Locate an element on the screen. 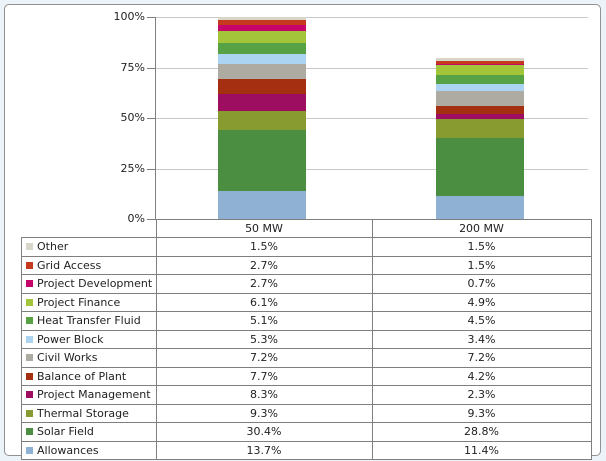 This screenshot has height=461, width=606. legend-label-cell: Balance of Plant is located at coordinates (89, 376).